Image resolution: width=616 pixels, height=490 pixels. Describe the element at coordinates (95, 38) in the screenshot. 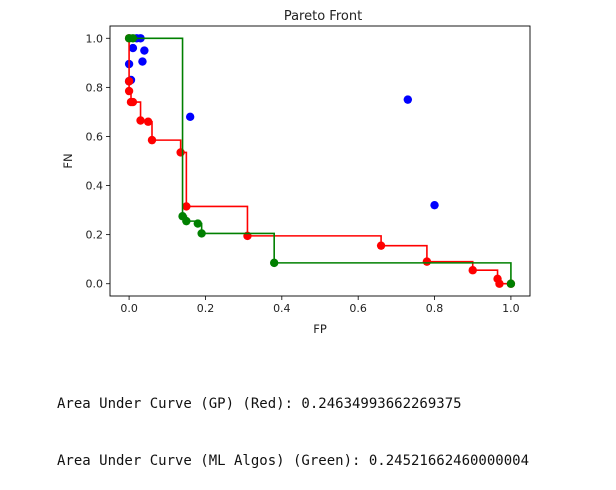

I see `y-tick-label: 1.0` at that location.